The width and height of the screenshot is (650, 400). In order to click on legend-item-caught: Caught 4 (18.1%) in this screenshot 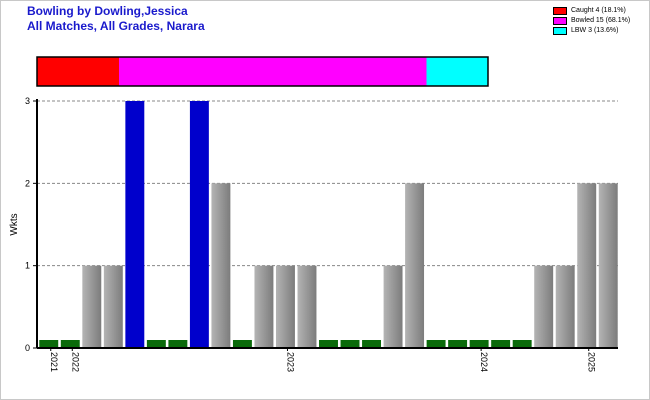, I will do `click(591, 11)`.